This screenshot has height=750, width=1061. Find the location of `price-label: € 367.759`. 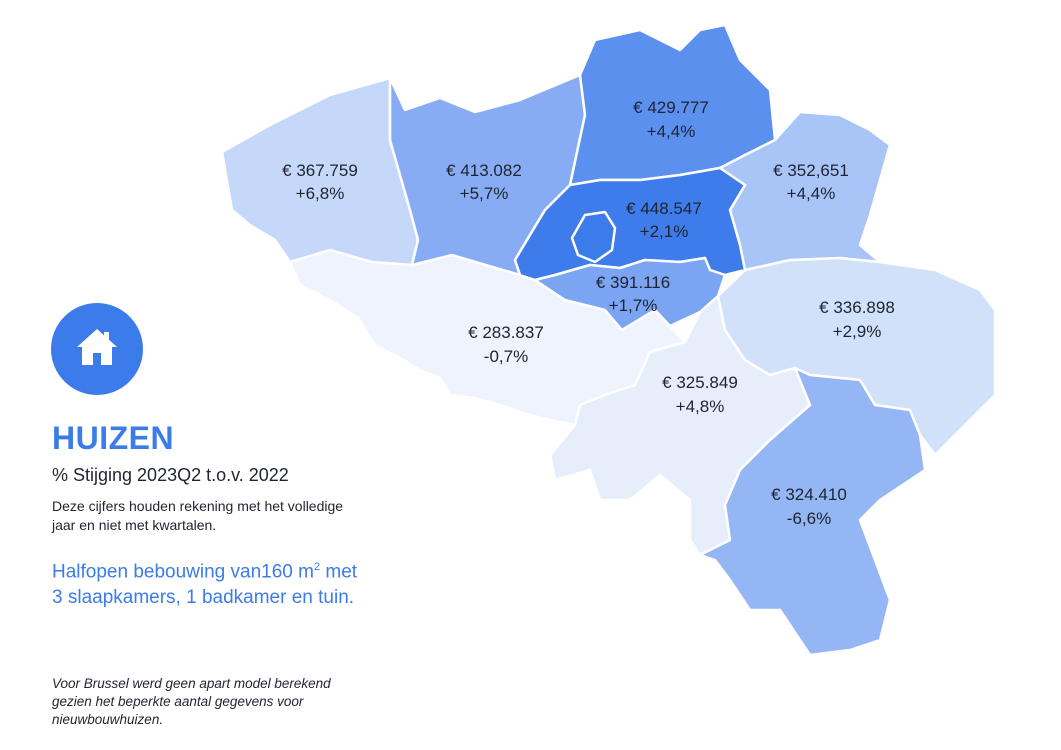

price-label: € 367.759 is located at coordinates (320, 170).